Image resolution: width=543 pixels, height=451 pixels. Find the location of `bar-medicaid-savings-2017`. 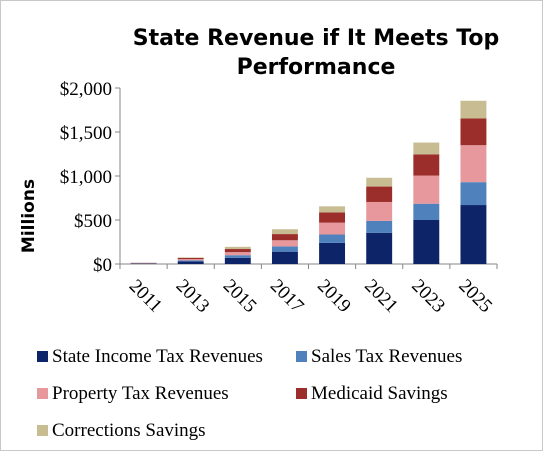

bar-medicaid-savings-2017 is located at coordinates (284, 237).